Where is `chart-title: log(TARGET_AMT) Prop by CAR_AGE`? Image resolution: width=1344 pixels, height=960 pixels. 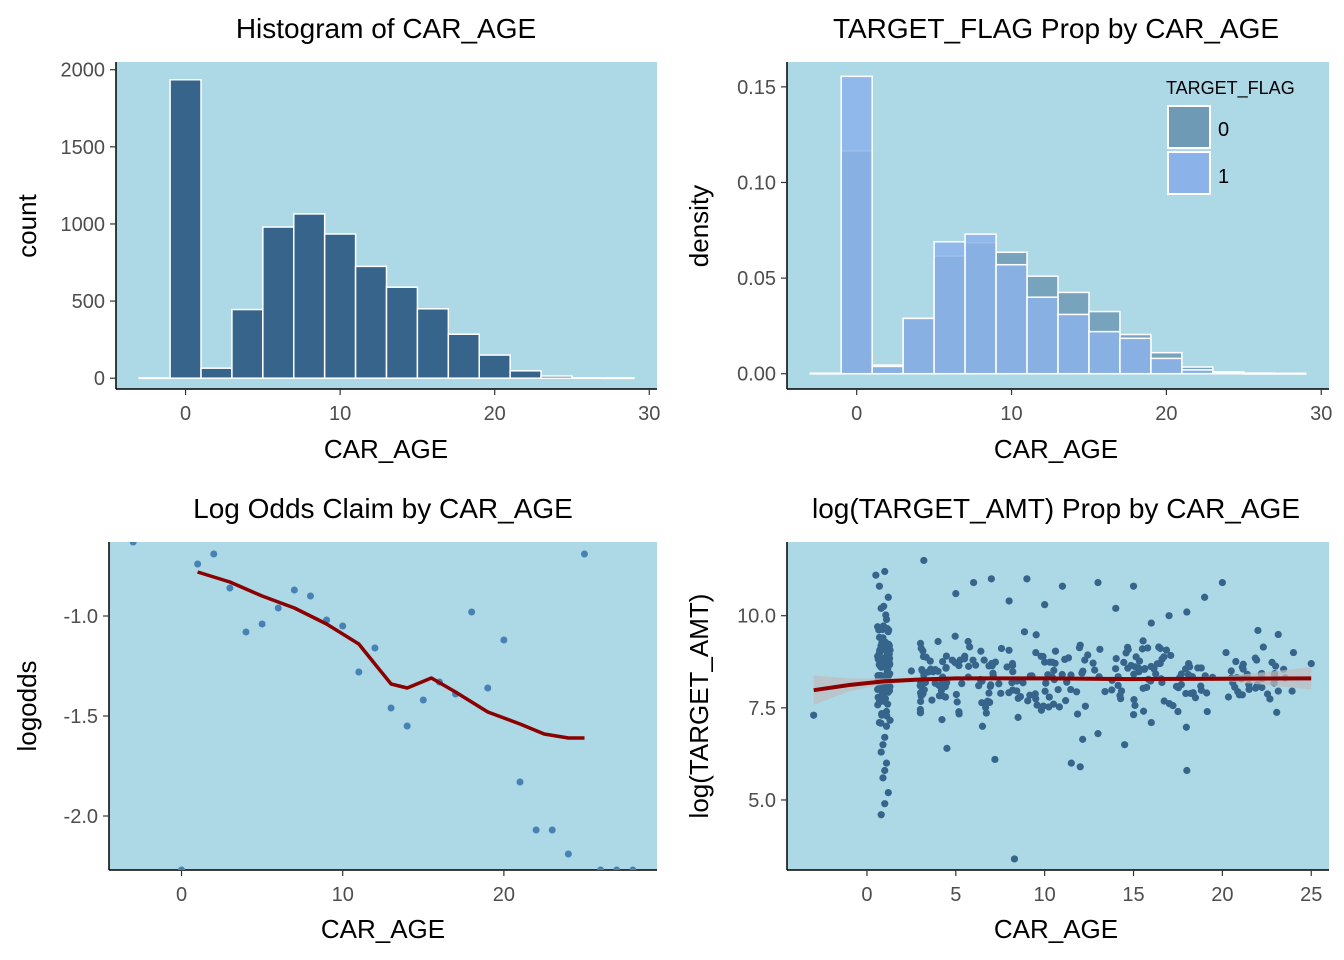 chart-title: log(TARGET_AMT) Prop by CAR_AGE is located at coordinates (1056, 508).